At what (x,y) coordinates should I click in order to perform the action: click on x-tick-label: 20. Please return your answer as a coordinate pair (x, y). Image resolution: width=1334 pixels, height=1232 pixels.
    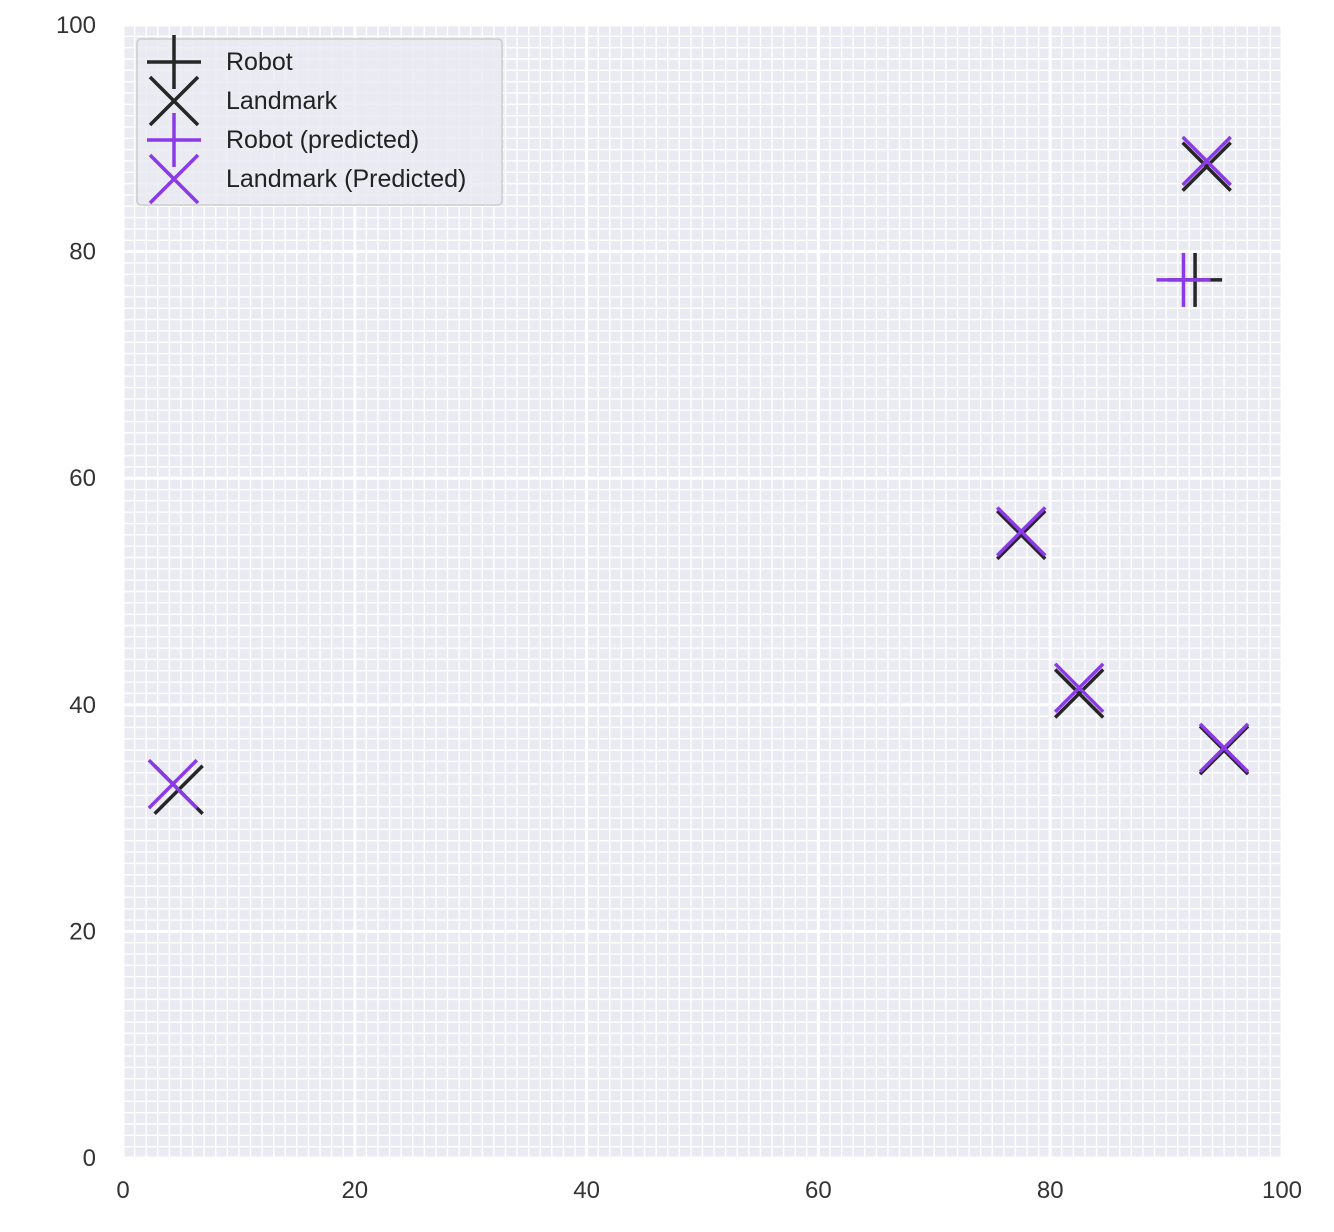
    Looking at the image, I should click on (354, 1190).